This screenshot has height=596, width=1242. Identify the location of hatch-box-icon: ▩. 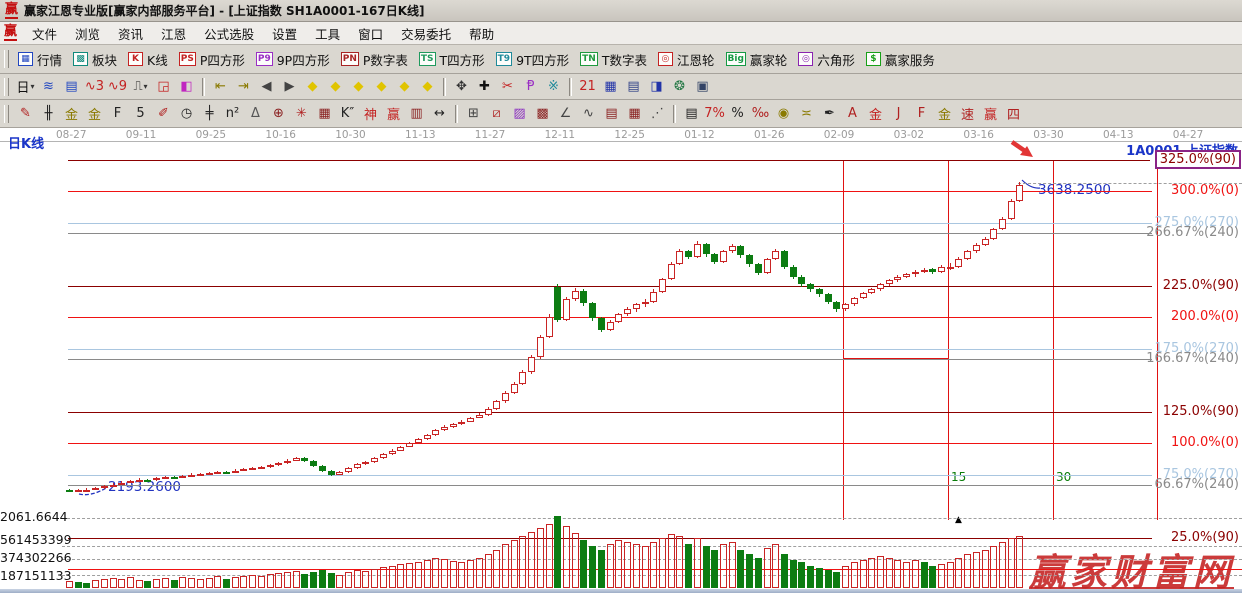
(542, 113).